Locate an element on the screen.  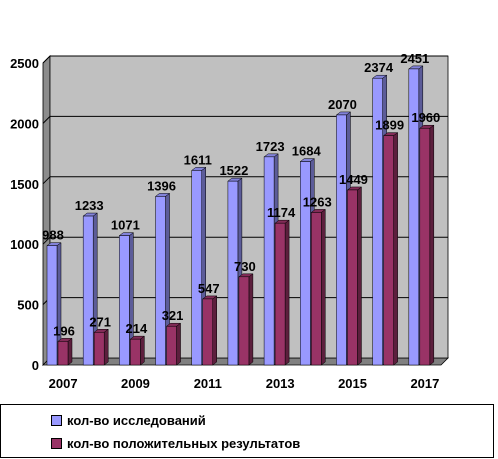
data-label: 1449 is located at coordinates (353, 179).